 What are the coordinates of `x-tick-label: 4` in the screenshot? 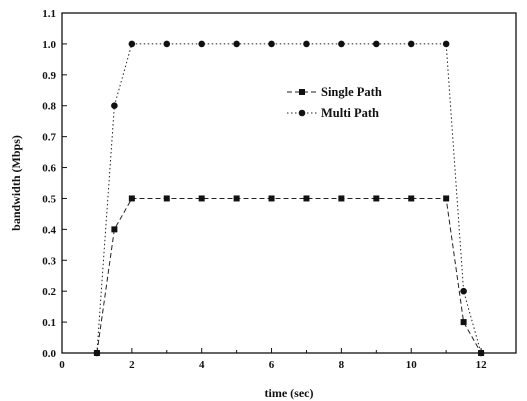 It's located at (202, 365).